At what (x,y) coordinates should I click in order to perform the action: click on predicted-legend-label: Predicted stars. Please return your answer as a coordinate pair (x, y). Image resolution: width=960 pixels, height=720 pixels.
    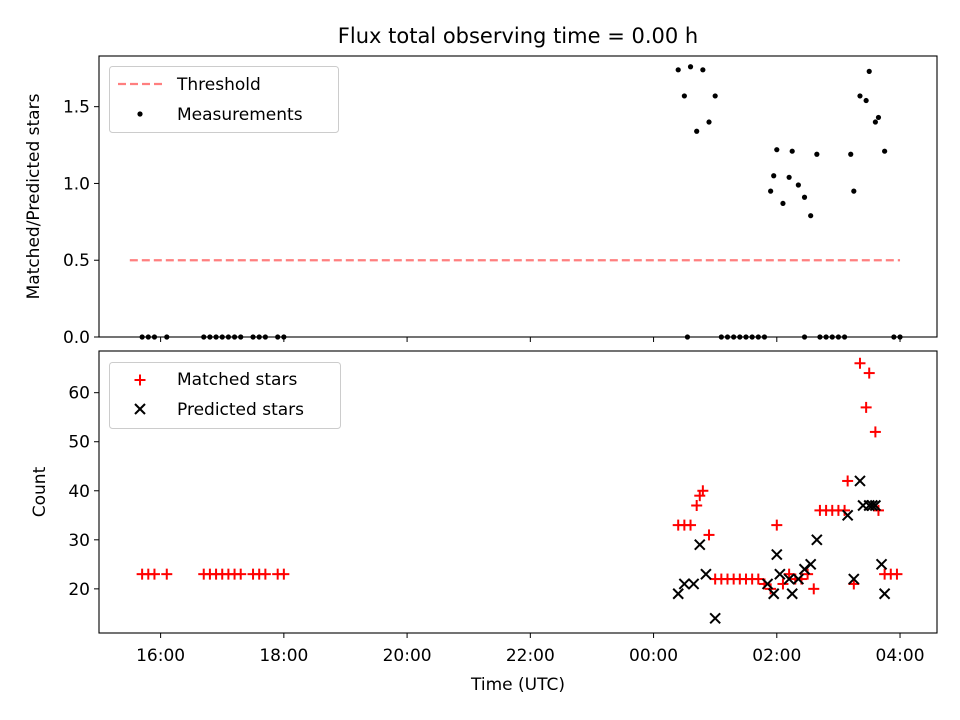
    Looking at the image, I should click on (240, 410).